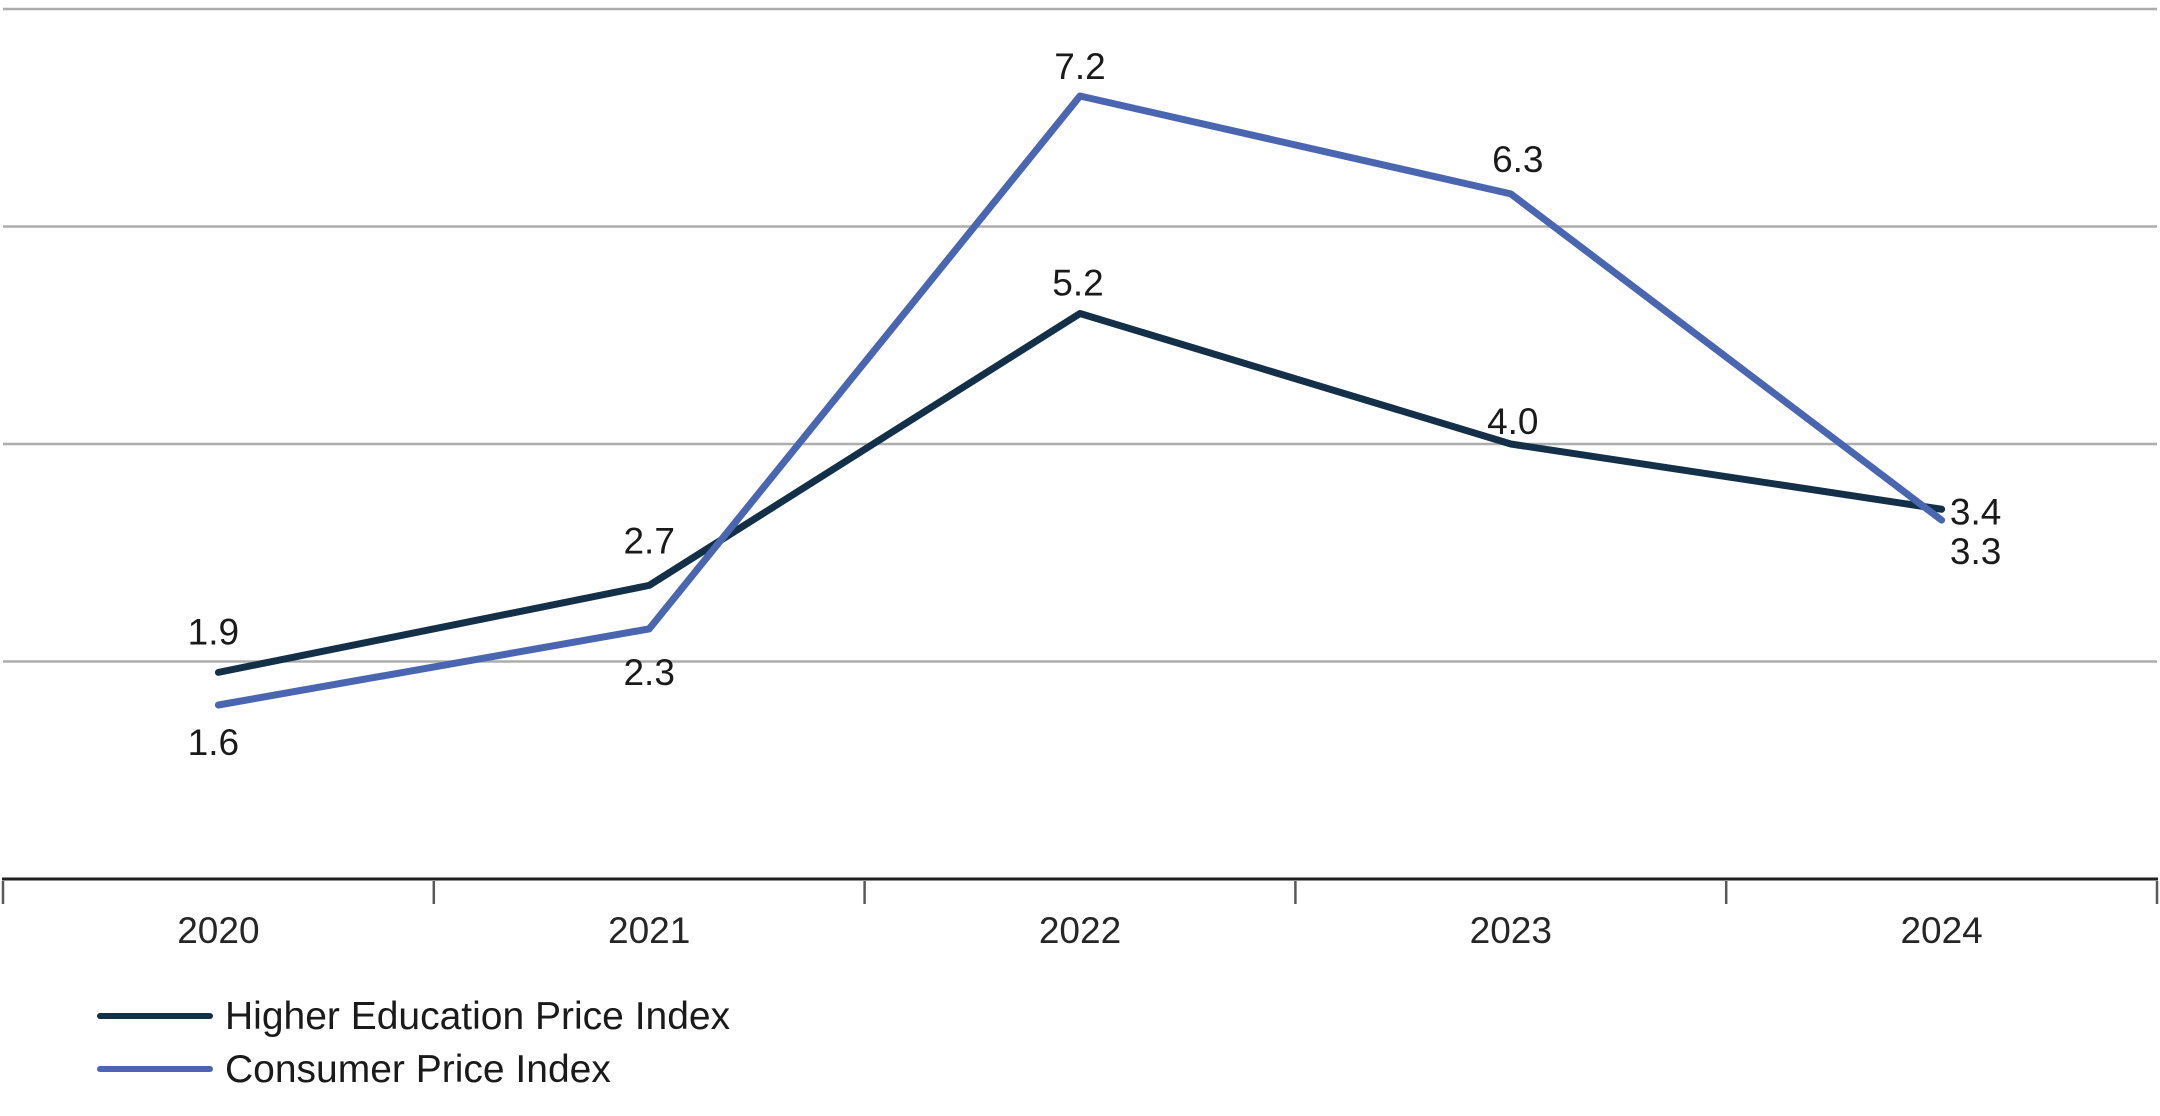 The image size is (2160, 1116). Describe the element at coordinates (1080, 890) in the screenshot. I see `x-axis` at that location.